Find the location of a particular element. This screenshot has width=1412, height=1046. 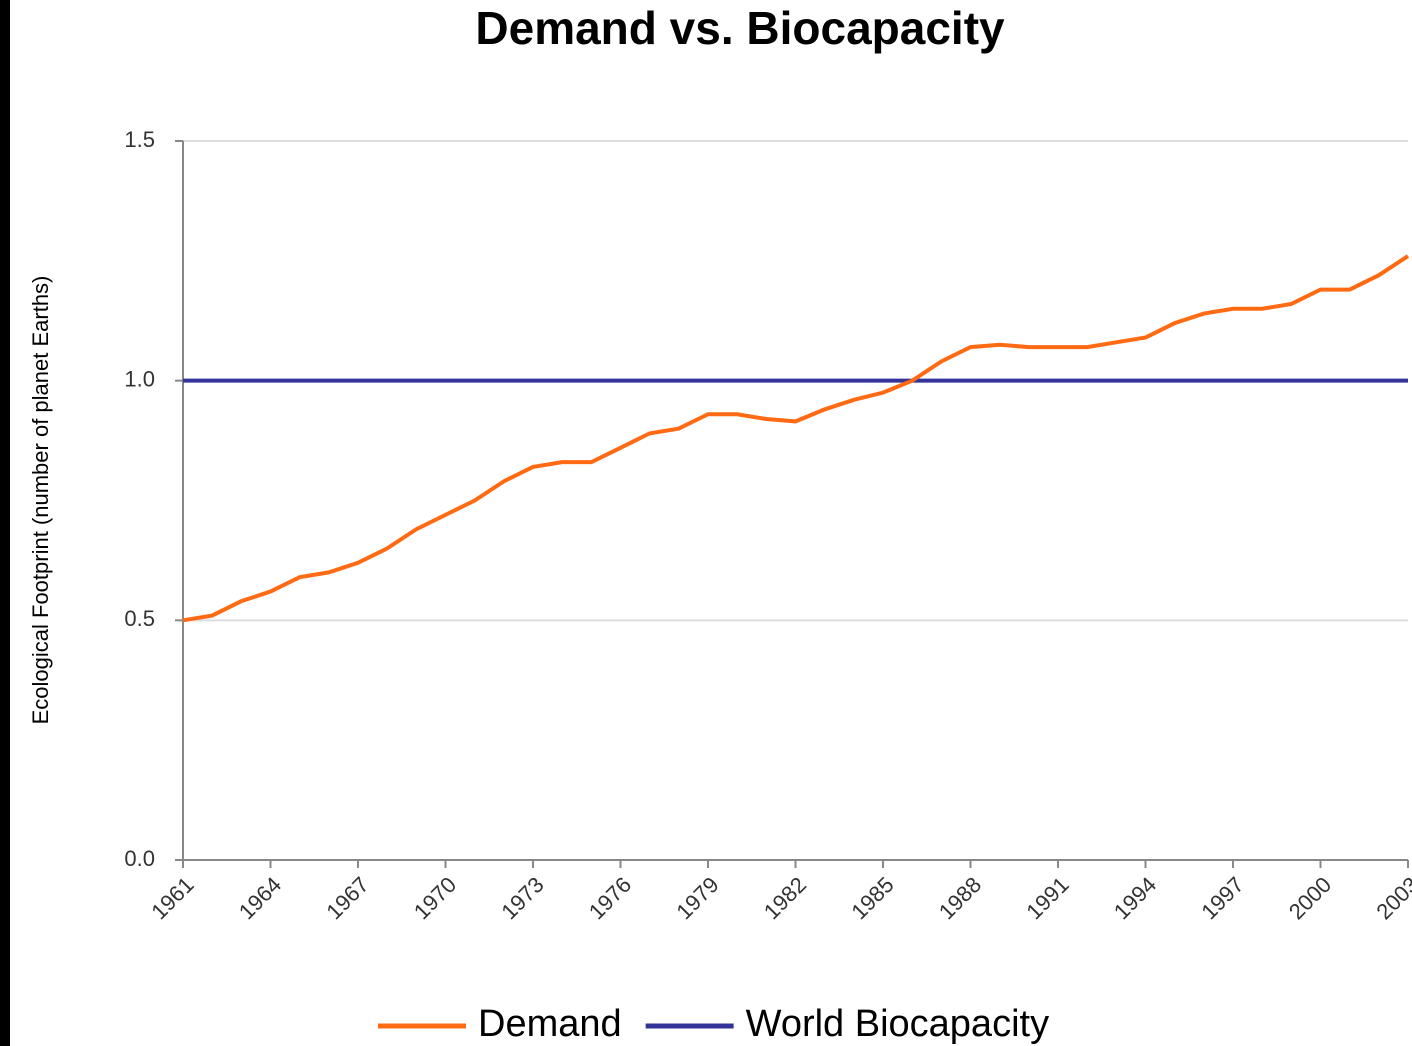

y-tick-label: 0.0 is located at coordinates (139, 858).